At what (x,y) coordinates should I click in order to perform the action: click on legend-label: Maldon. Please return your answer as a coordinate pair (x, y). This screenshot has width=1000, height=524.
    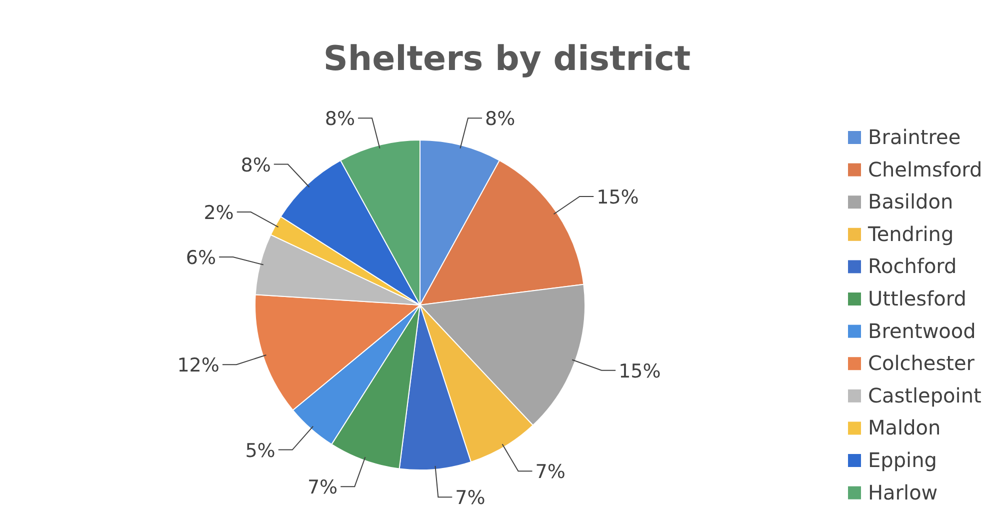
    Looking at the image, I should click on (904, 428).